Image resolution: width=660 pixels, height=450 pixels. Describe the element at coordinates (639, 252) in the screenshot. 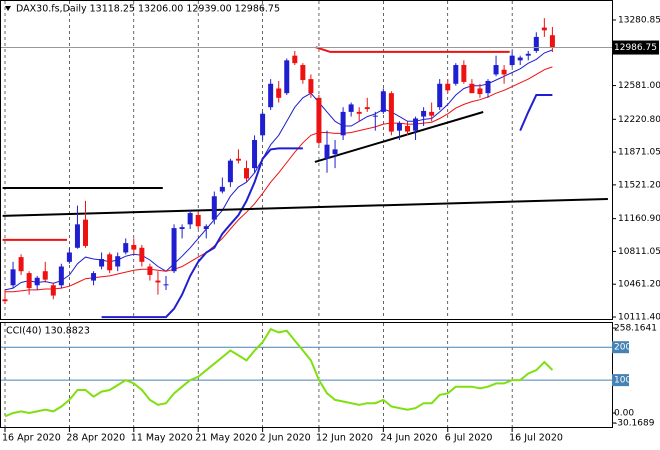

I see `y-tick-label: 10811.05` at that location.